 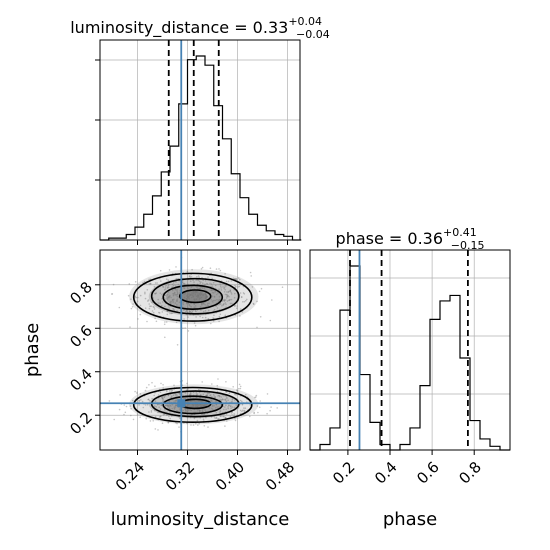 I want to click on joint-xtick-label-0: 0.24, so click(x=130, y=476).